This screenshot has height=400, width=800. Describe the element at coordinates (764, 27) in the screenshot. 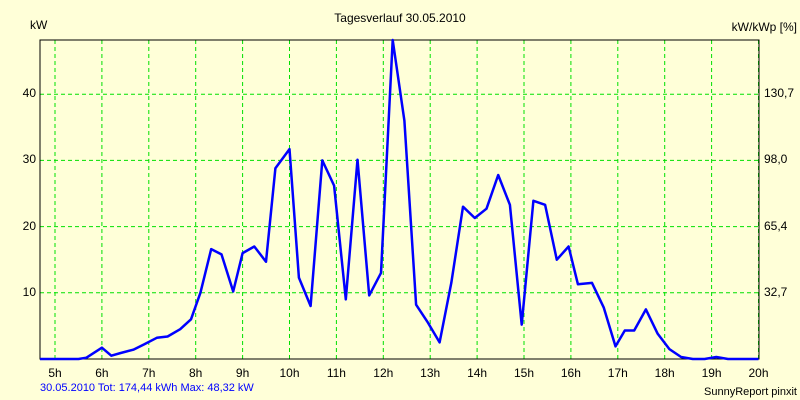

I see `y-axis-label-right: kW/kWp [%]` at that location.